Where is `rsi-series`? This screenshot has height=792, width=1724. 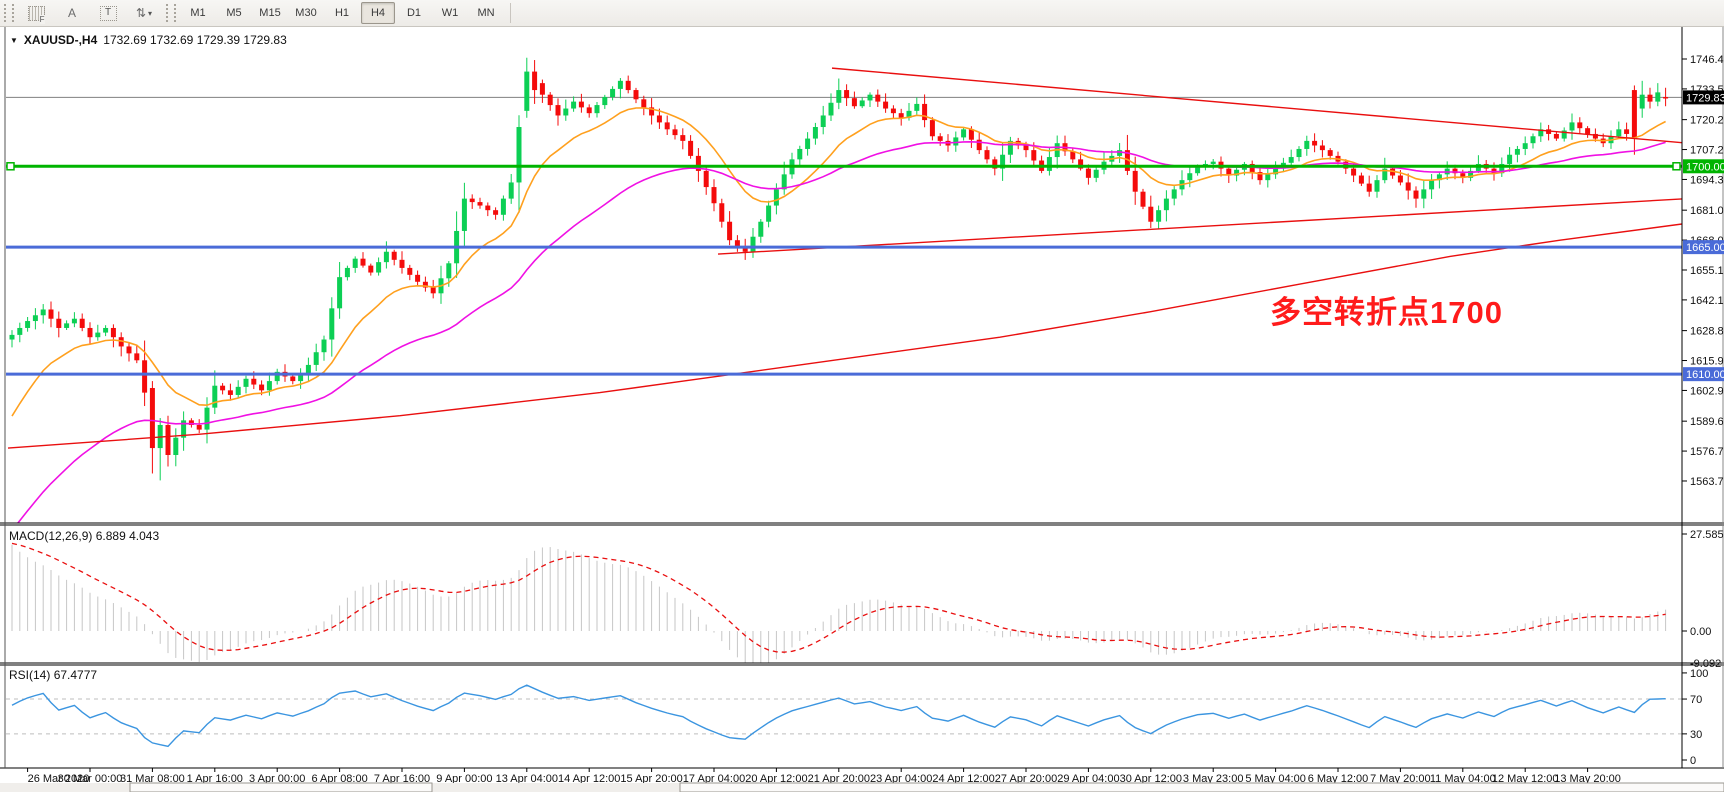 rsi-series is located at coordinates (844, 716).